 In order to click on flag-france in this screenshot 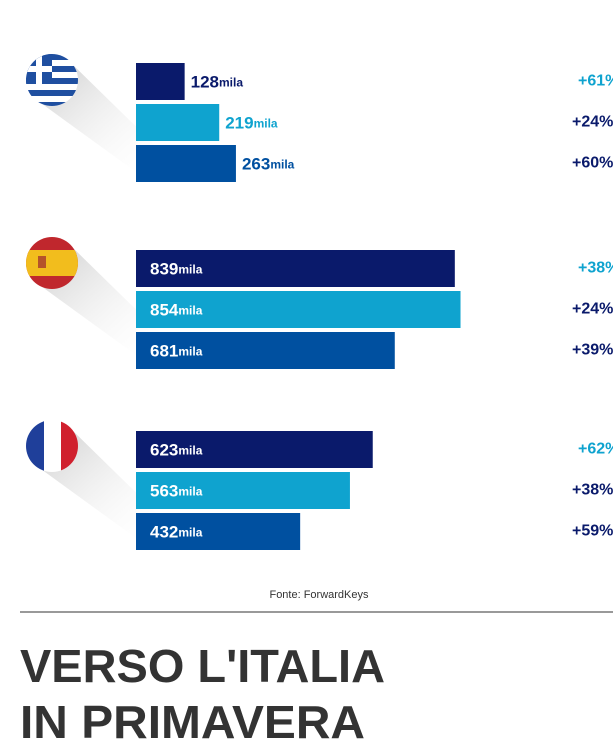, I will do `click(93, 480)`.